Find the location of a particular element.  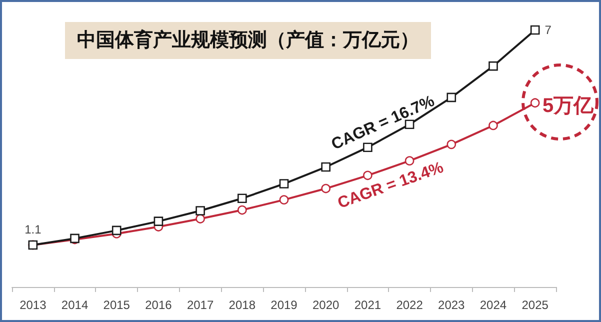

x-tick-label: 2022 is located at coordinates (410, 305).